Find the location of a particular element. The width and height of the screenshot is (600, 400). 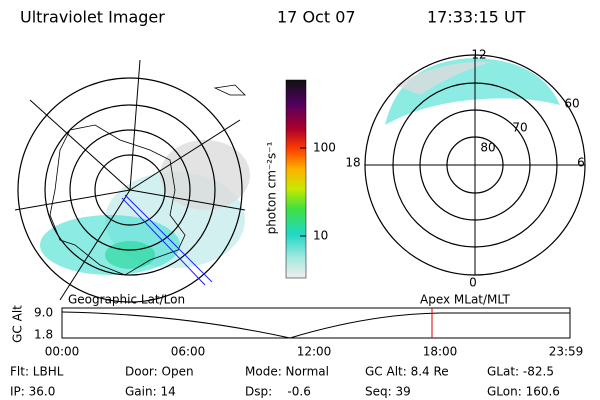

status-field: Gain: 14 is located at coordinates (150, 392).